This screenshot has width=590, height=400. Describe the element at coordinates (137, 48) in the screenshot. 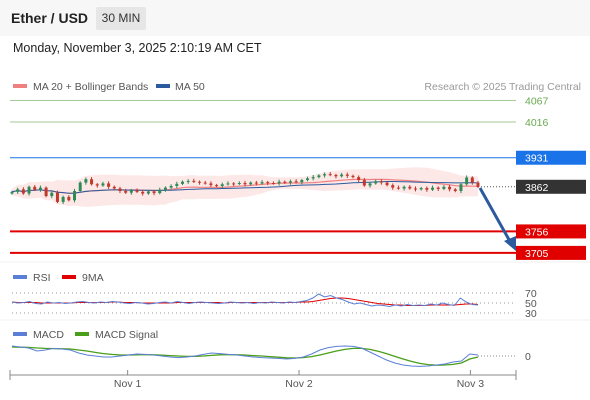

I see `chart-datetime: Monday, November 3, 2025 2:10:19 AM CET` at that location.